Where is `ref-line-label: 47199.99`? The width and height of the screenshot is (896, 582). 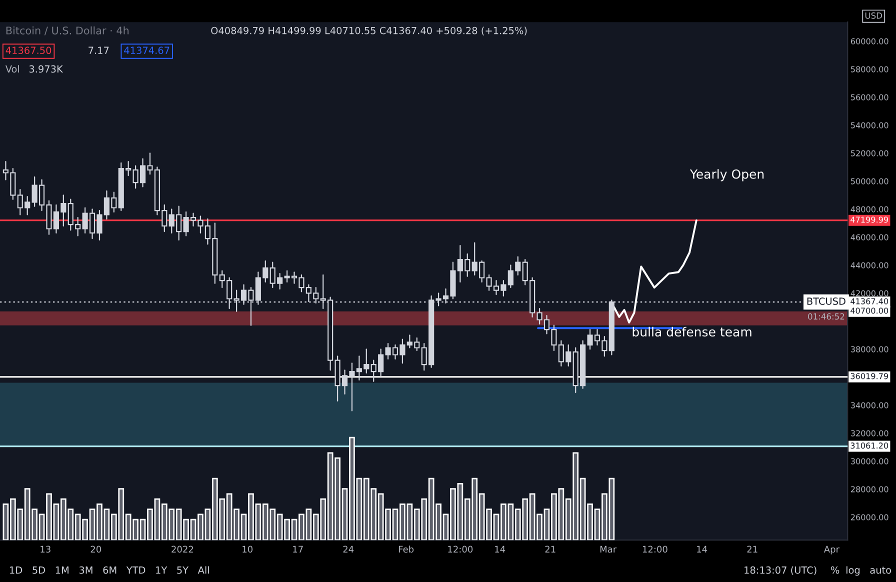
ref-line-label: 47199.99 is located at coordinates (869, 219).